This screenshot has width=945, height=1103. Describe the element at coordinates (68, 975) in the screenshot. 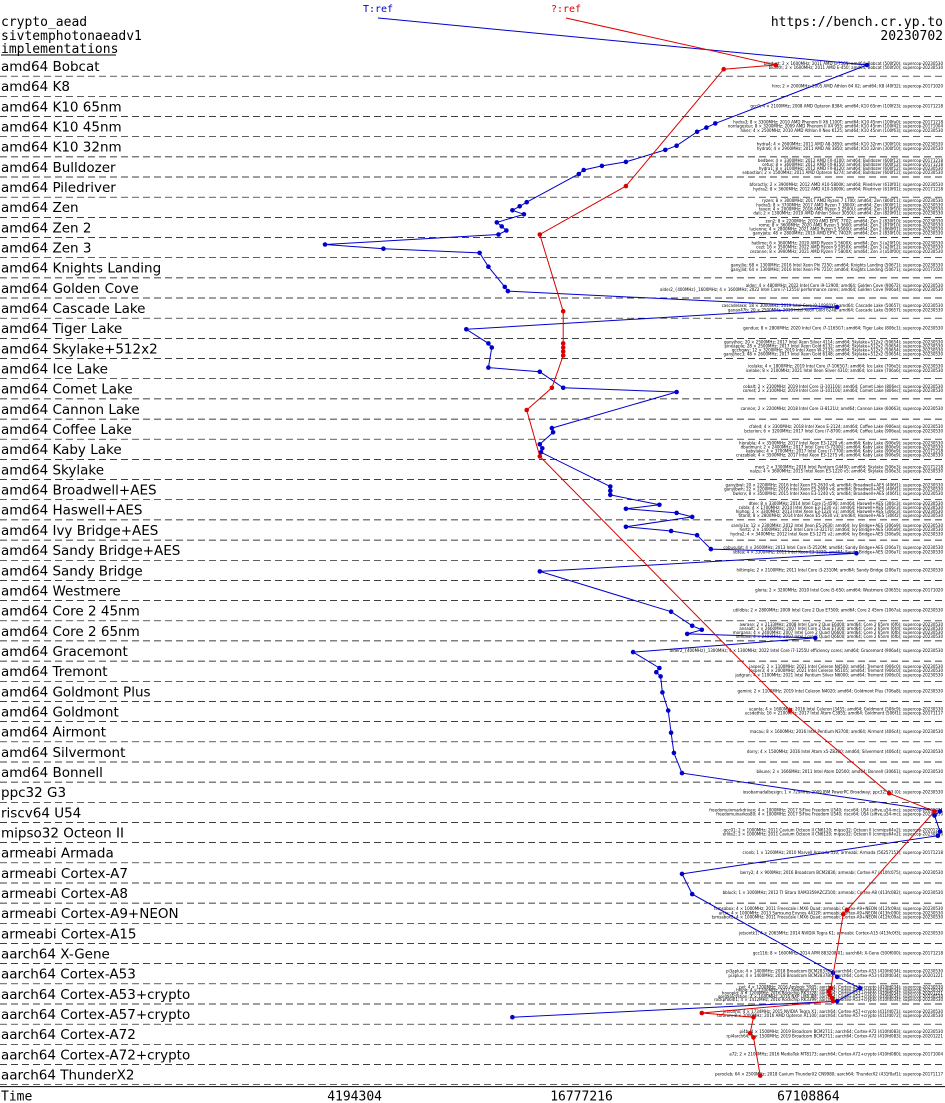

I see `category-label: aarch64 Cortex-A53` at that location.